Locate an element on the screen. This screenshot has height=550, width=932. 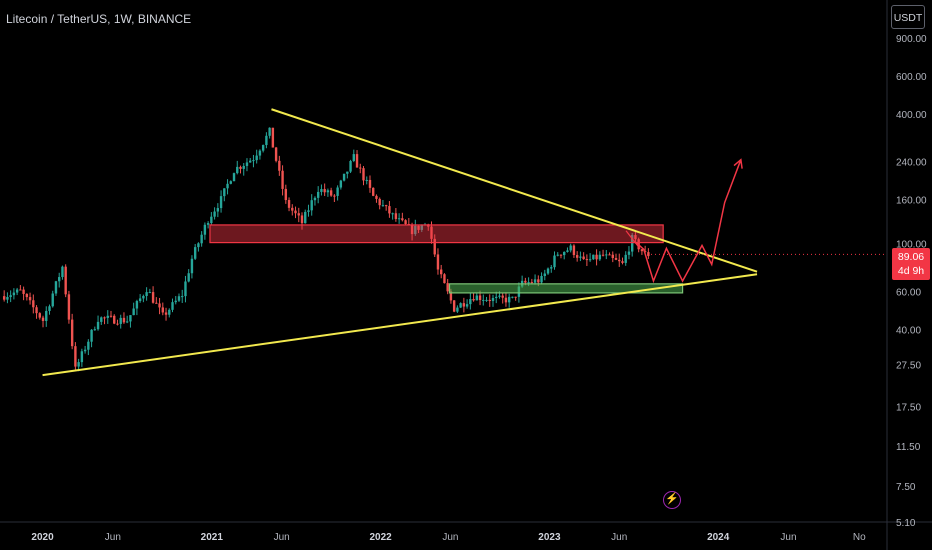
y-tick-label: 40.00 is located at coordinates (908, 330).